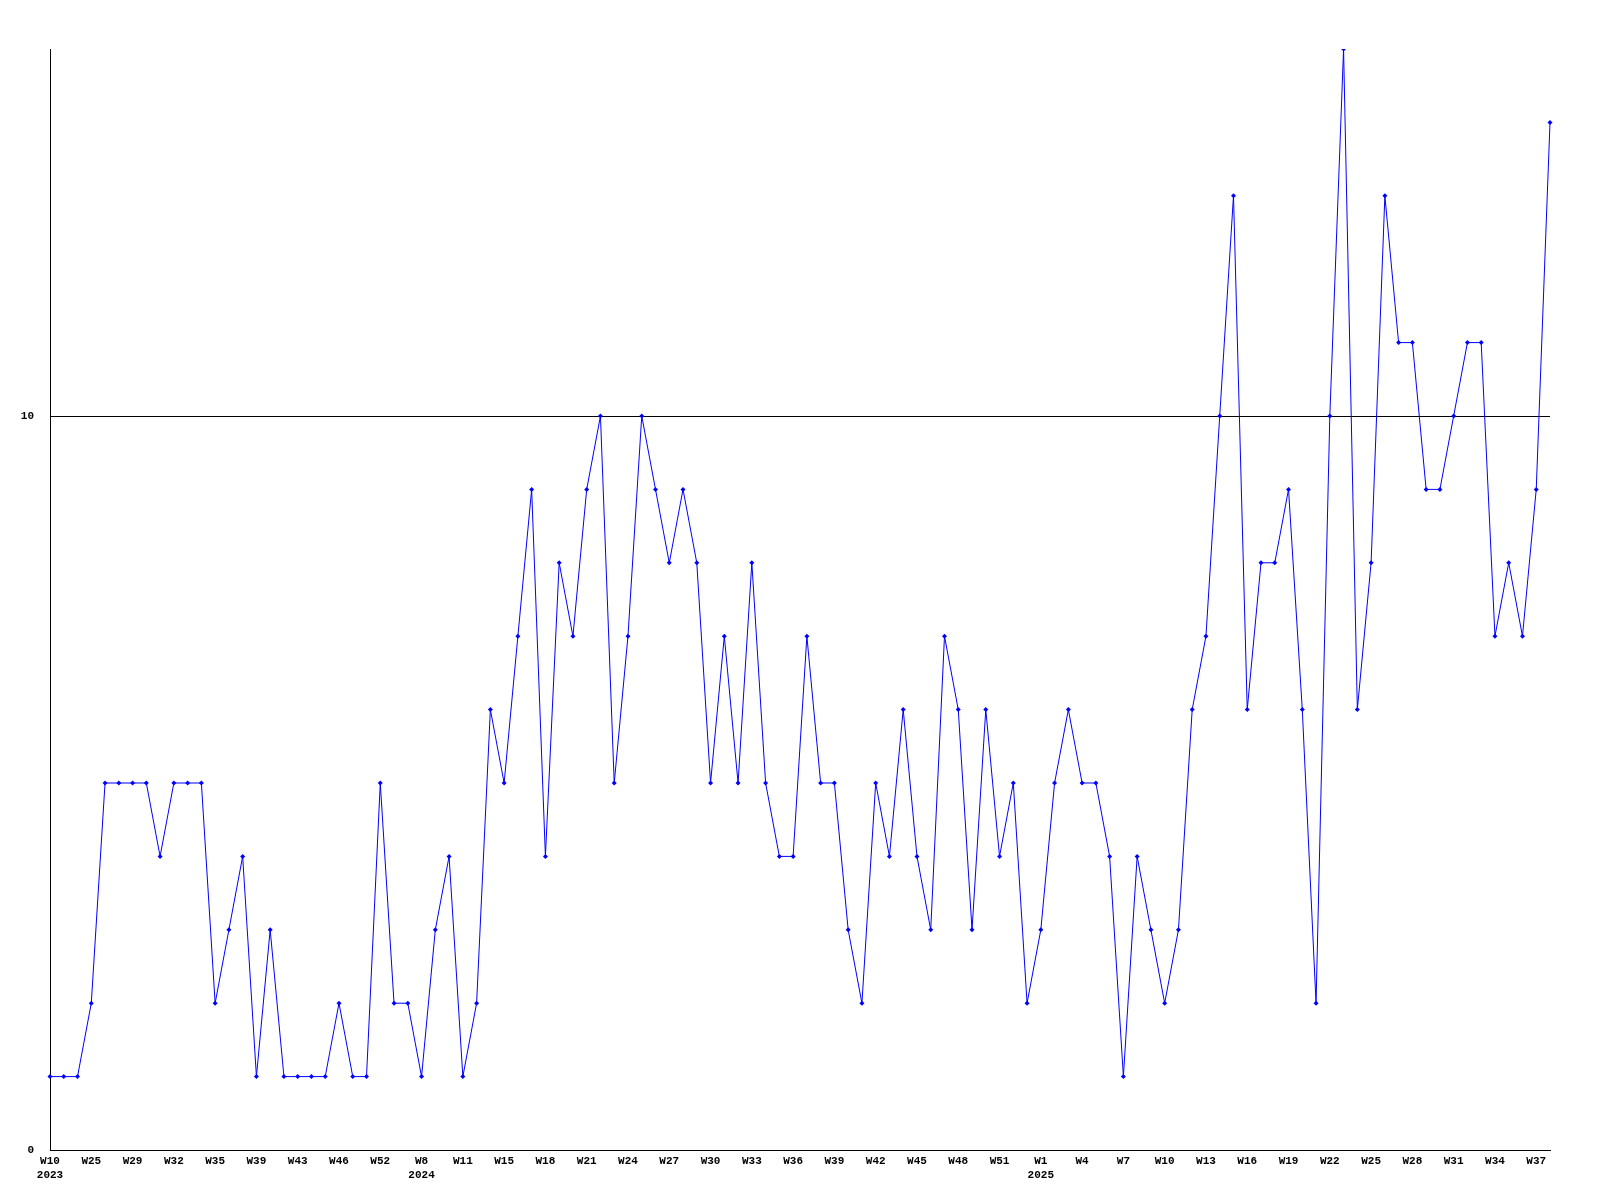  What do you see at coordinates (27, 415) in the screenshot?
I see `y-tick-label: 10` at bounding box center [27, 415].